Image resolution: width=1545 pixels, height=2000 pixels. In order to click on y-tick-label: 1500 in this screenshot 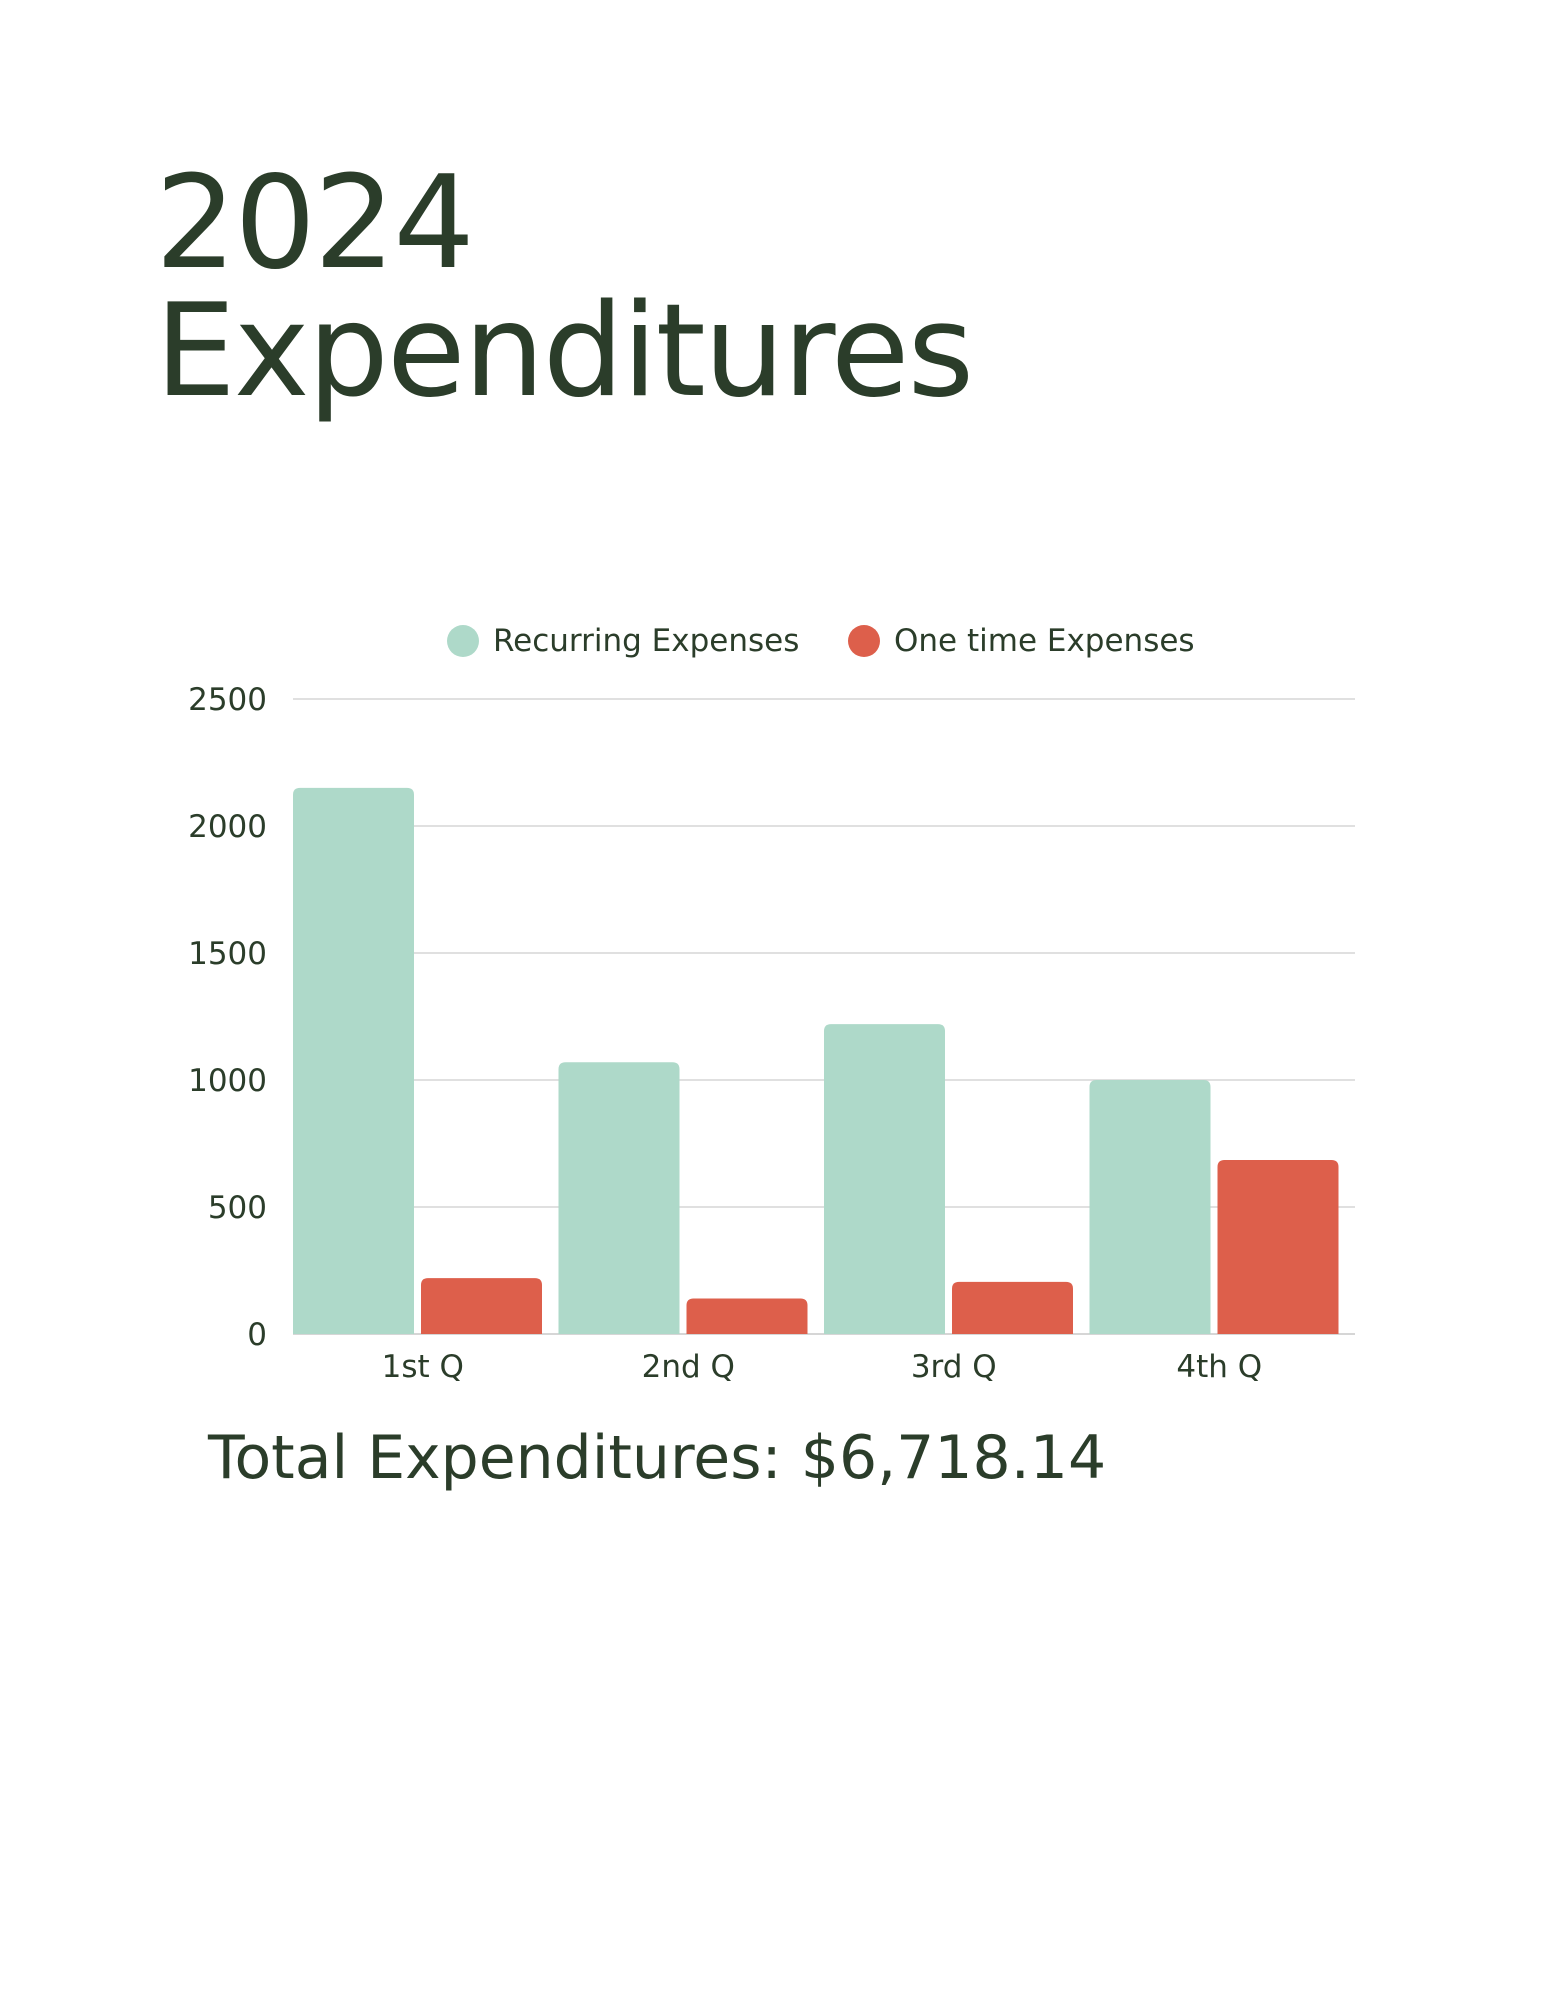, I will do `click(227, 954)`.